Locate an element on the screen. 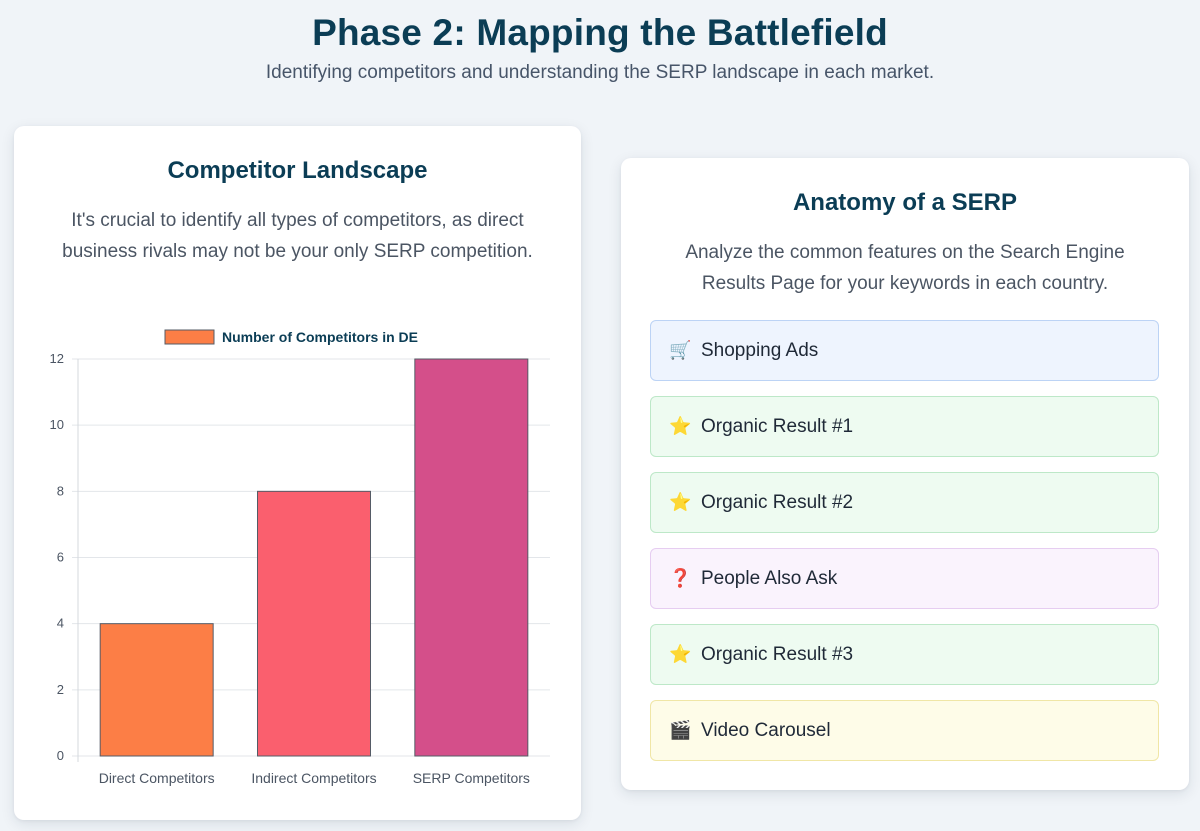 The height and width of the screenshot is (831, 1200). serp-item: ❓ People Also Ask is located at coordinates (904, 578).